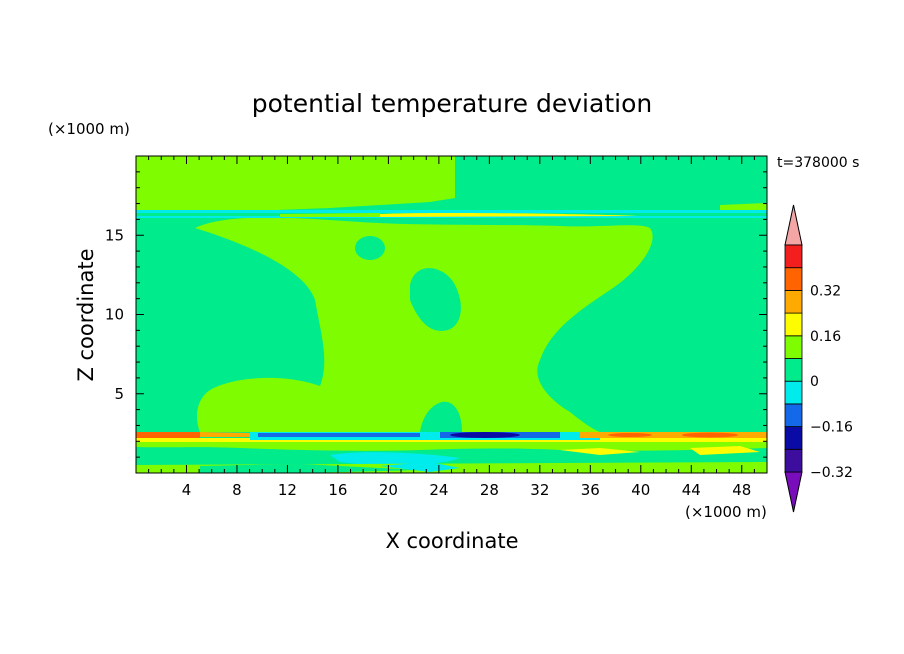 Image resolution: width=904 pixels, height=654 pixels. What do you see at coordinates (793, 492) in the screenshot?
I see `colorbar-min-arrow` at bounding box center [793, 492].